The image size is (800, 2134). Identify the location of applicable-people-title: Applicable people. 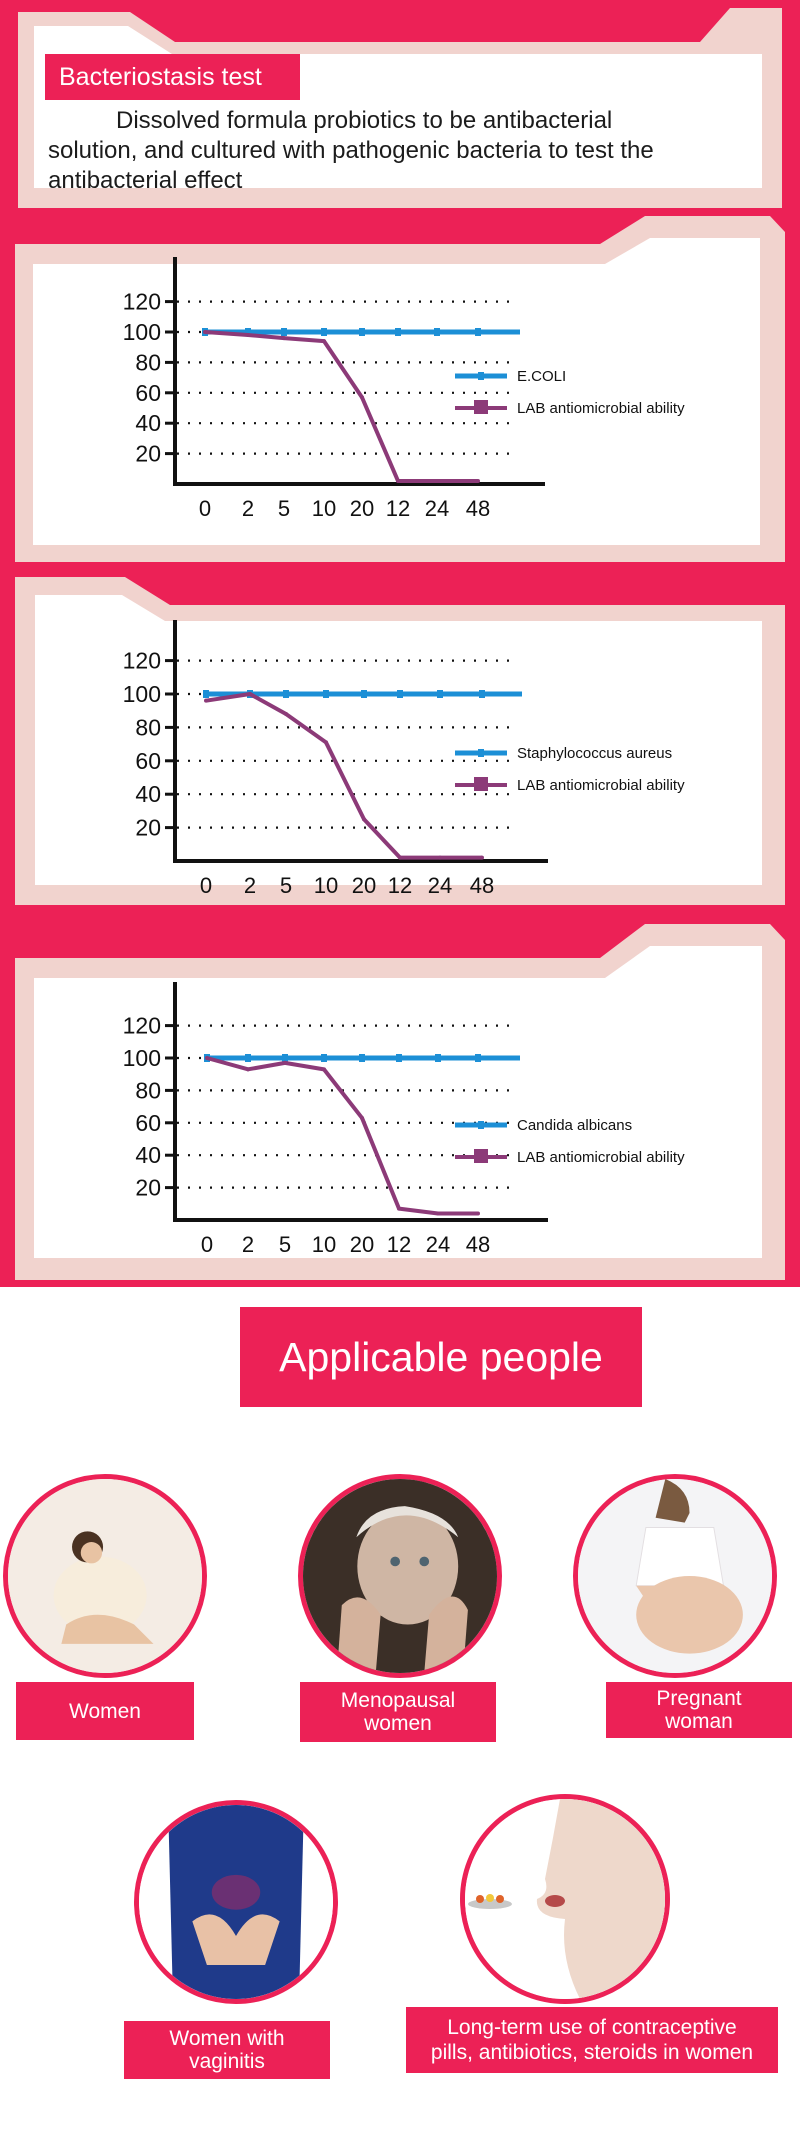
(441, 1357).